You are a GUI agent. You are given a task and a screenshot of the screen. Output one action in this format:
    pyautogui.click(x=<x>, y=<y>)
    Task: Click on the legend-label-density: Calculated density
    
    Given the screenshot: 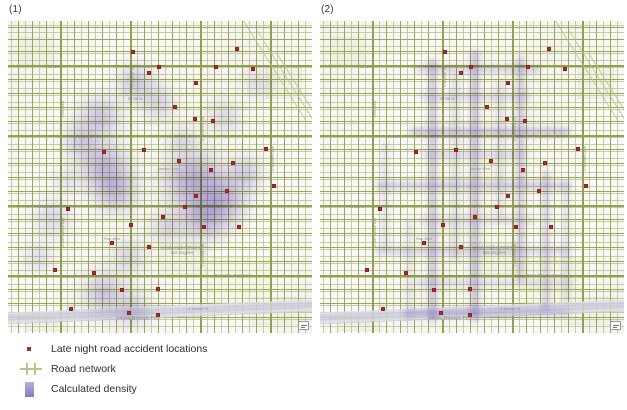 What is the action you would take?
    pyautogui.click(x=94, y=389)
    